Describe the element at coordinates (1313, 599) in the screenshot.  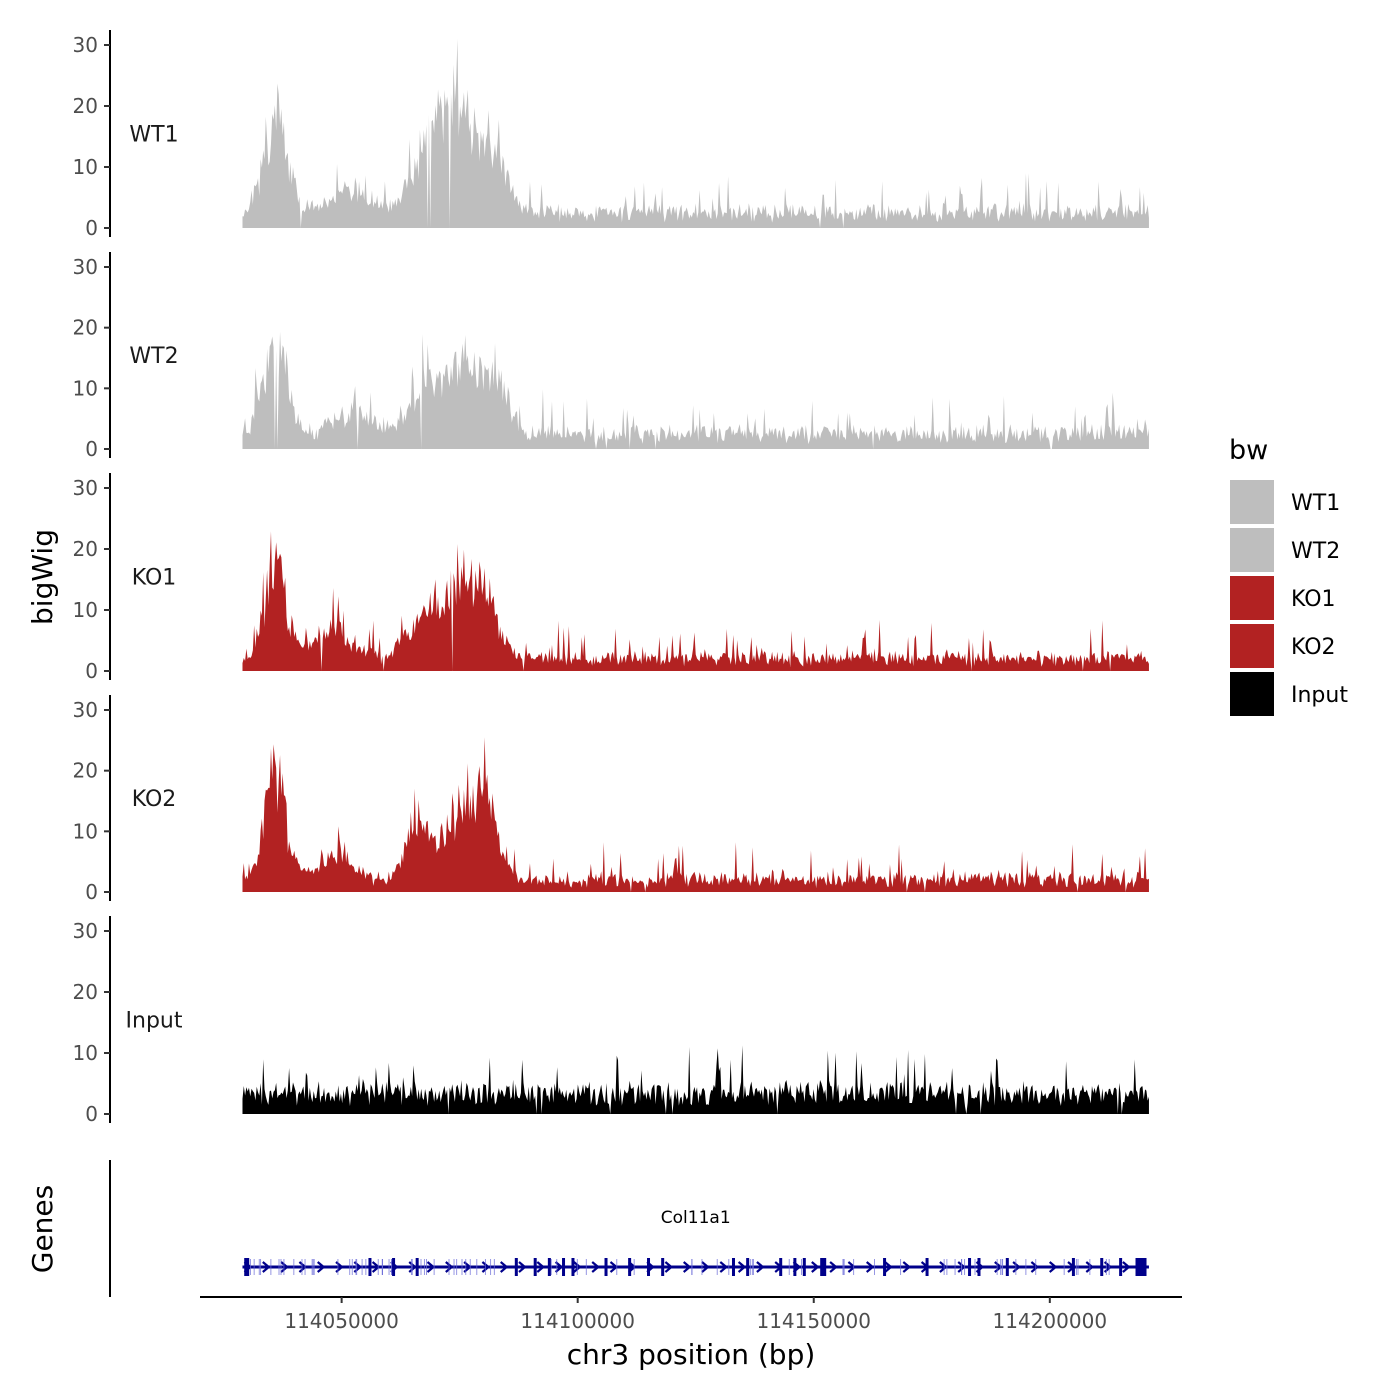
I see `legend-label-KO1: KO1` at that location.